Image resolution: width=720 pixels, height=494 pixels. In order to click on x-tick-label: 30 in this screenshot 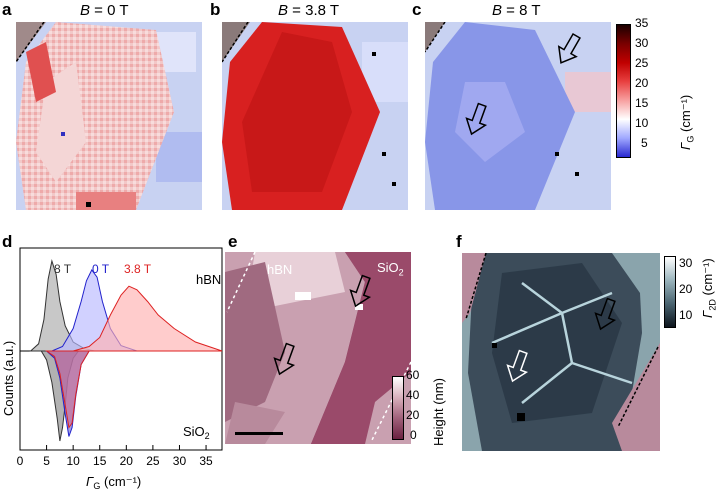, I will do `click(180, 461)`.